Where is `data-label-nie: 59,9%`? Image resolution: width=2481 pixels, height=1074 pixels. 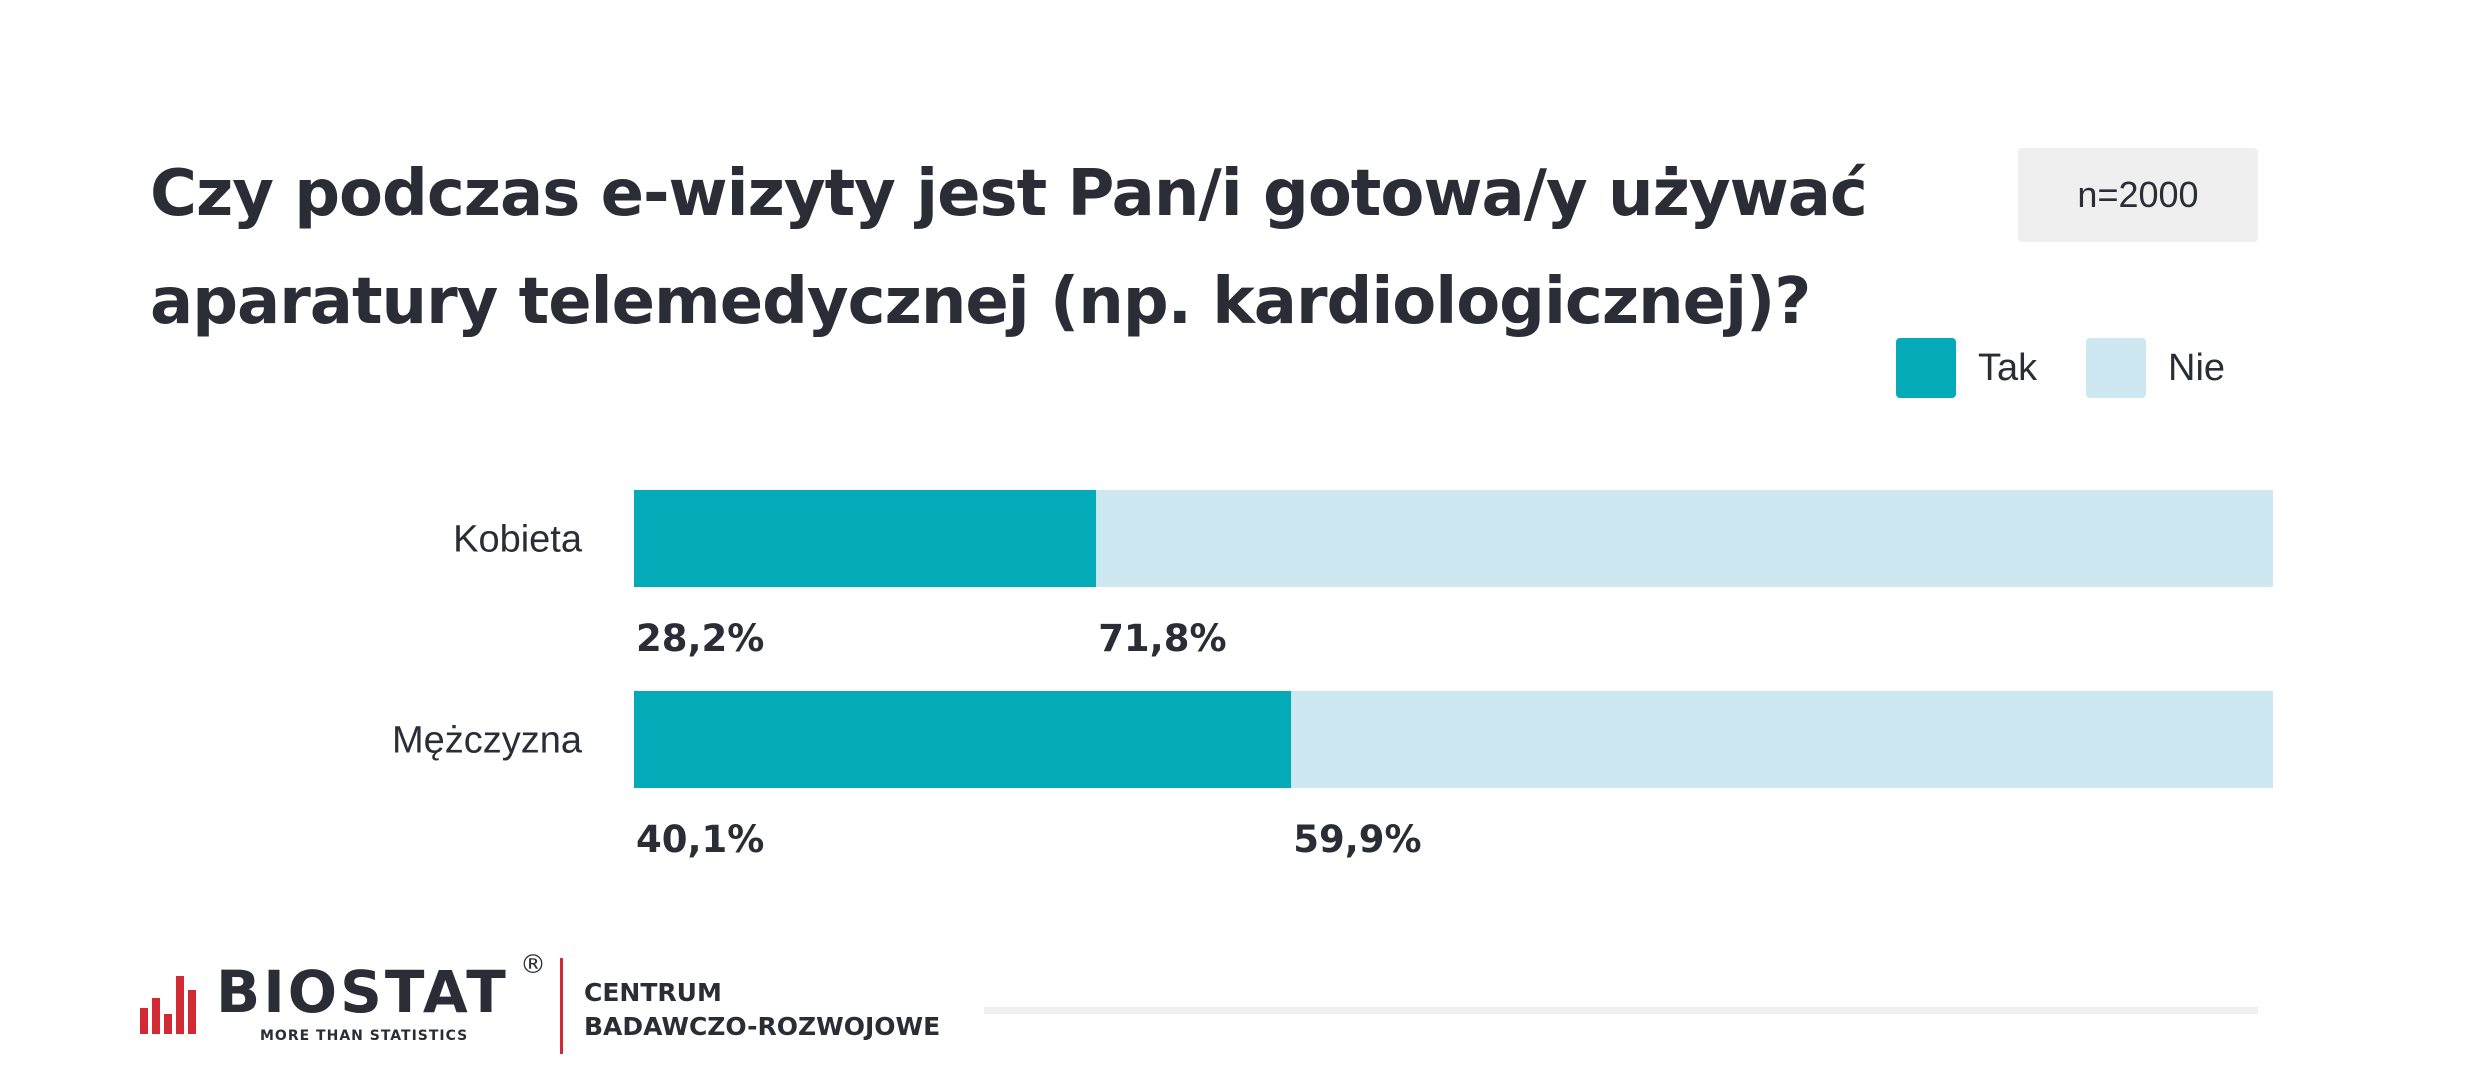 data-label-nie: 59,9% is located at coordinates (1357, 839).